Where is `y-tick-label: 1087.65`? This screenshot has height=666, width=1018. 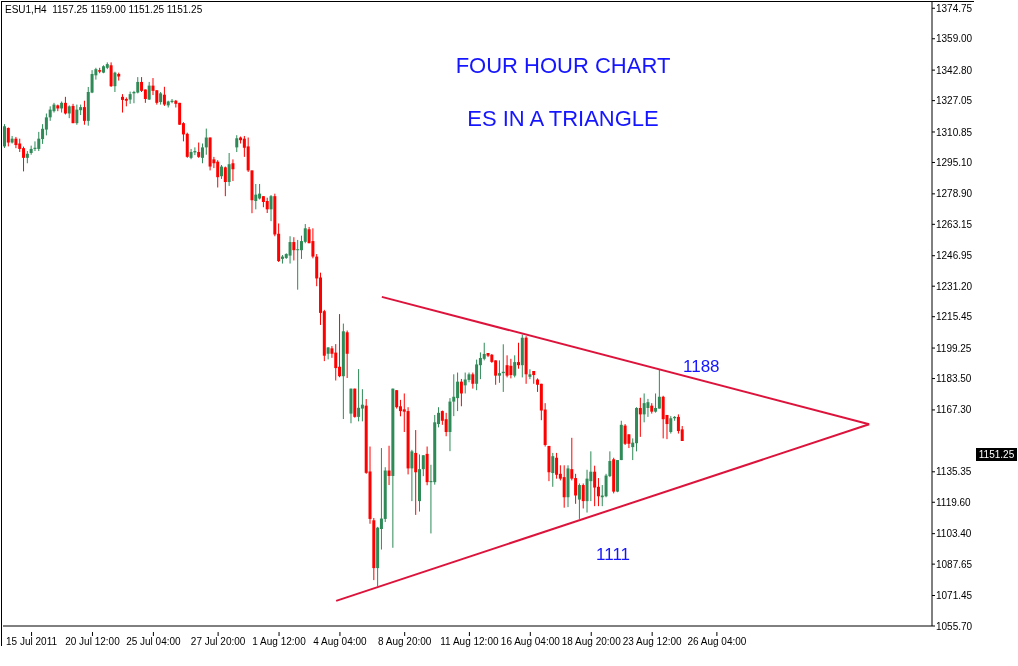 y-tick-label: 1087.65 is located at coordinates (954, 564).